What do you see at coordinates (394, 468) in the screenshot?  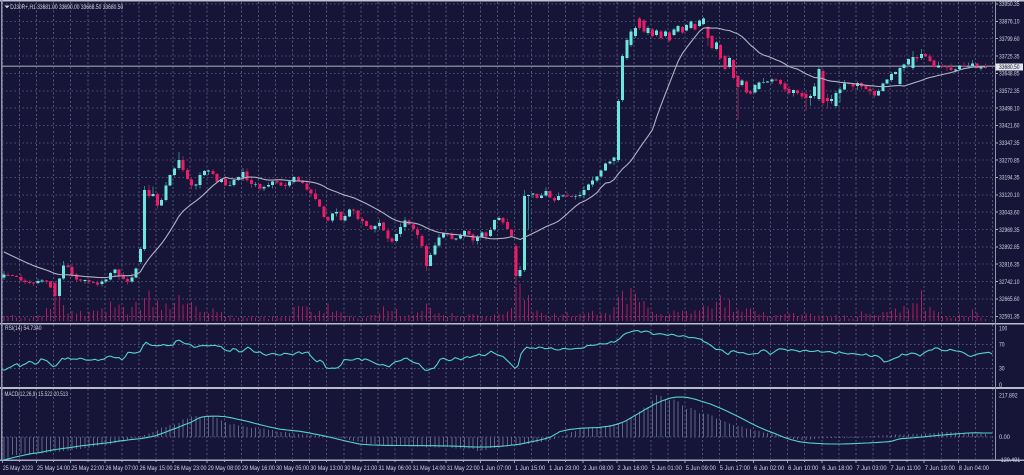 I see `svg-text: 31 May 06:00` at bounding box center [394, 468].